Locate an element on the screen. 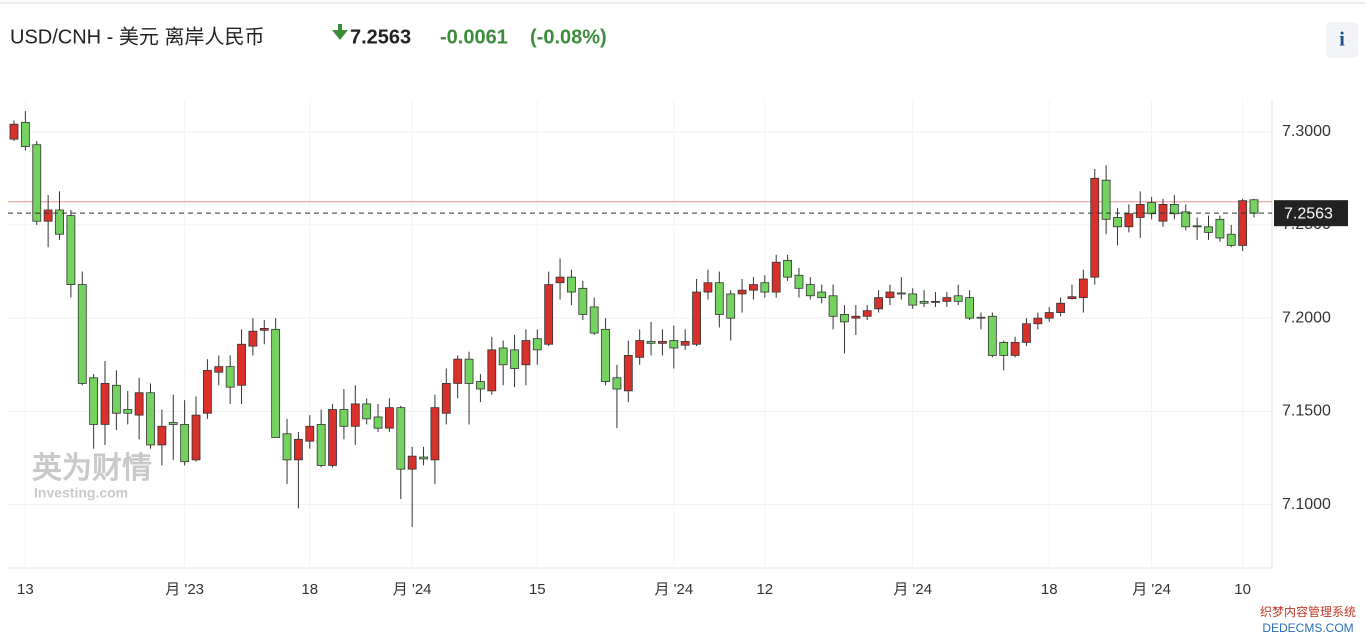 The width and height of the screenshot is (1366, 640). change-pct: (-0.08%) is located at coordinates (568, 37).